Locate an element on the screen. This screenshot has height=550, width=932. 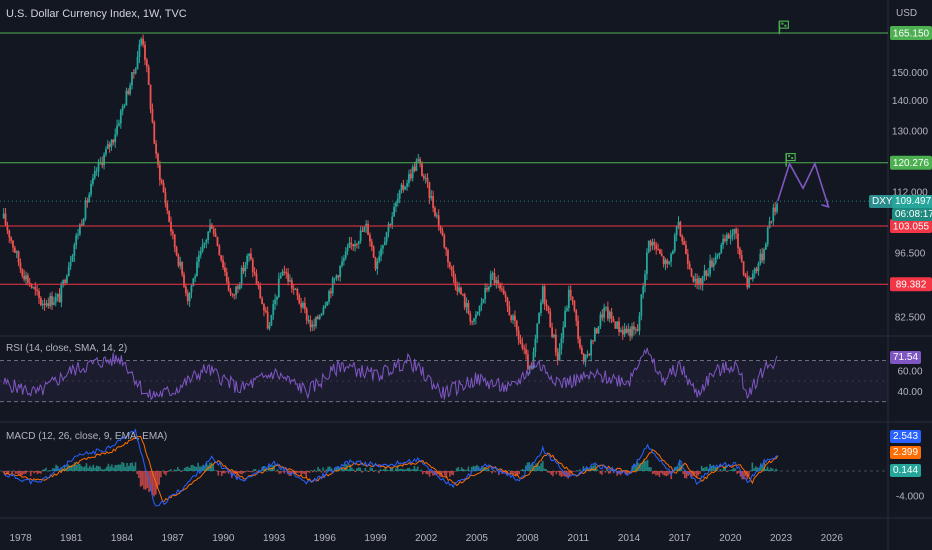
flag-icon is located at coordinates (790, 159).